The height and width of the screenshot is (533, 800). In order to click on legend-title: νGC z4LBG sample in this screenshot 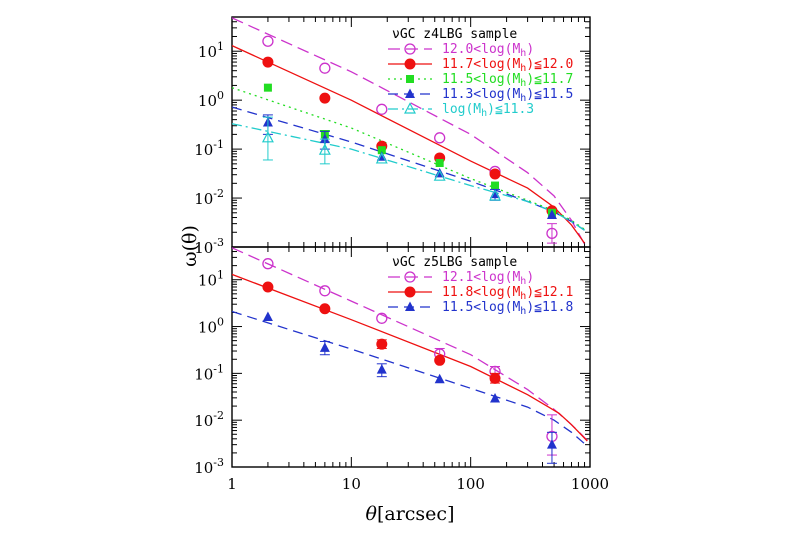, I will do `click(454, 34)`.